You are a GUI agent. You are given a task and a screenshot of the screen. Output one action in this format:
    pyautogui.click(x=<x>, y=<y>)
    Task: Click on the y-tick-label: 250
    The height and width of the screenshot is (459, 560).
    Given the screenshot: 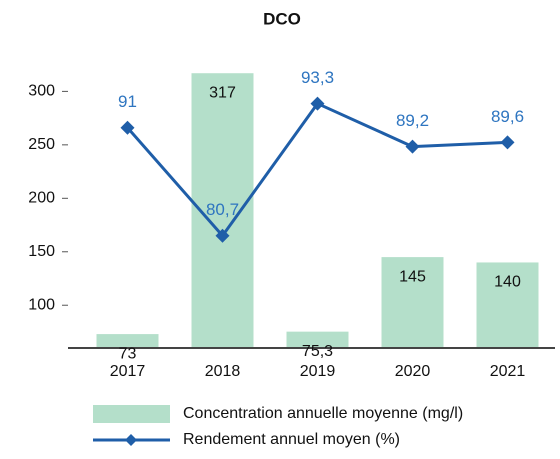 What is the action you would take?
    pyautogui.click(x=41, y=144)
    